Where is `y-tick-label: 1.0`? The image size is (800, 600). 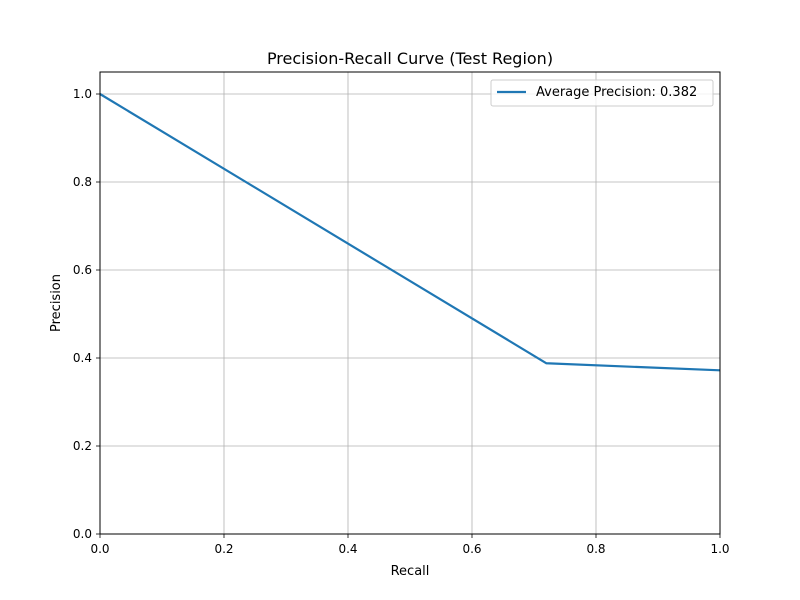 y-tick-label: 1.0 is located at coordinates (82, 94).